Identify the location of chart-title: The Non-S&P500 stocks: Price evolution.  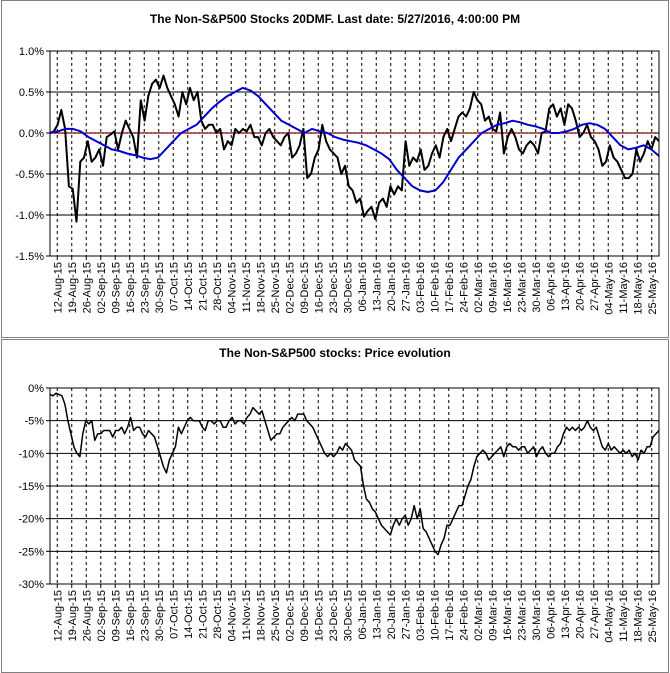
(335, 353).